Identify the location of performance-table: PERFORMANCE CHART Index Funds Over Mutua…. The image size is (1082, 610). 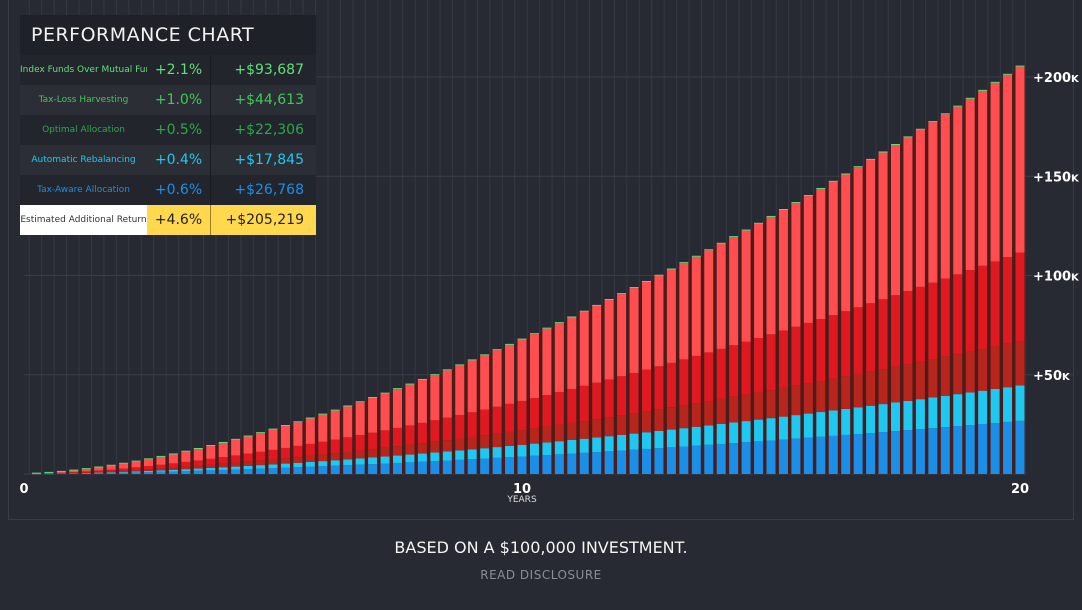
(168, 125).